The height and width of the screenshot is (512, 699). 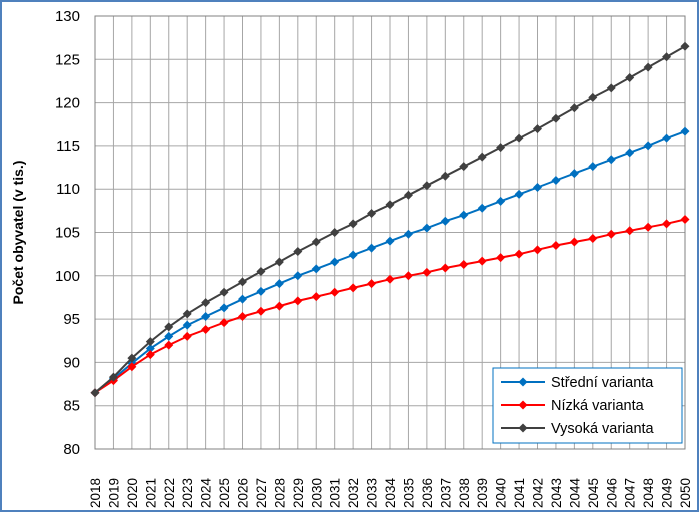 I want to click on x-tick-label: 2034, so click(x=390, y=492).